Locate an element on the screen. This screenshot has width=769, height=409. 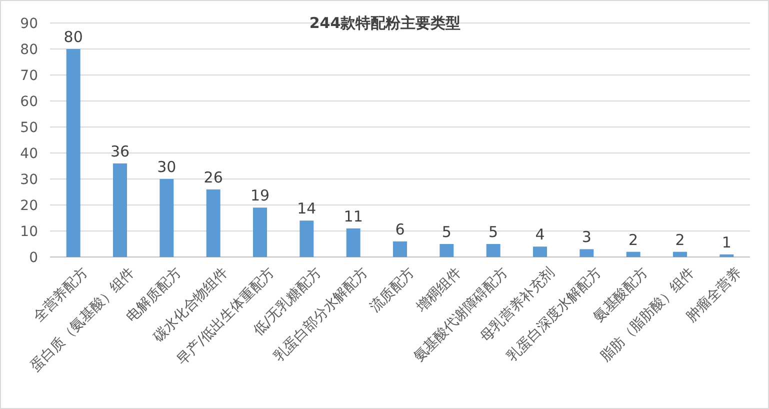
data-label: 3 is located at coordinates (587, 237).